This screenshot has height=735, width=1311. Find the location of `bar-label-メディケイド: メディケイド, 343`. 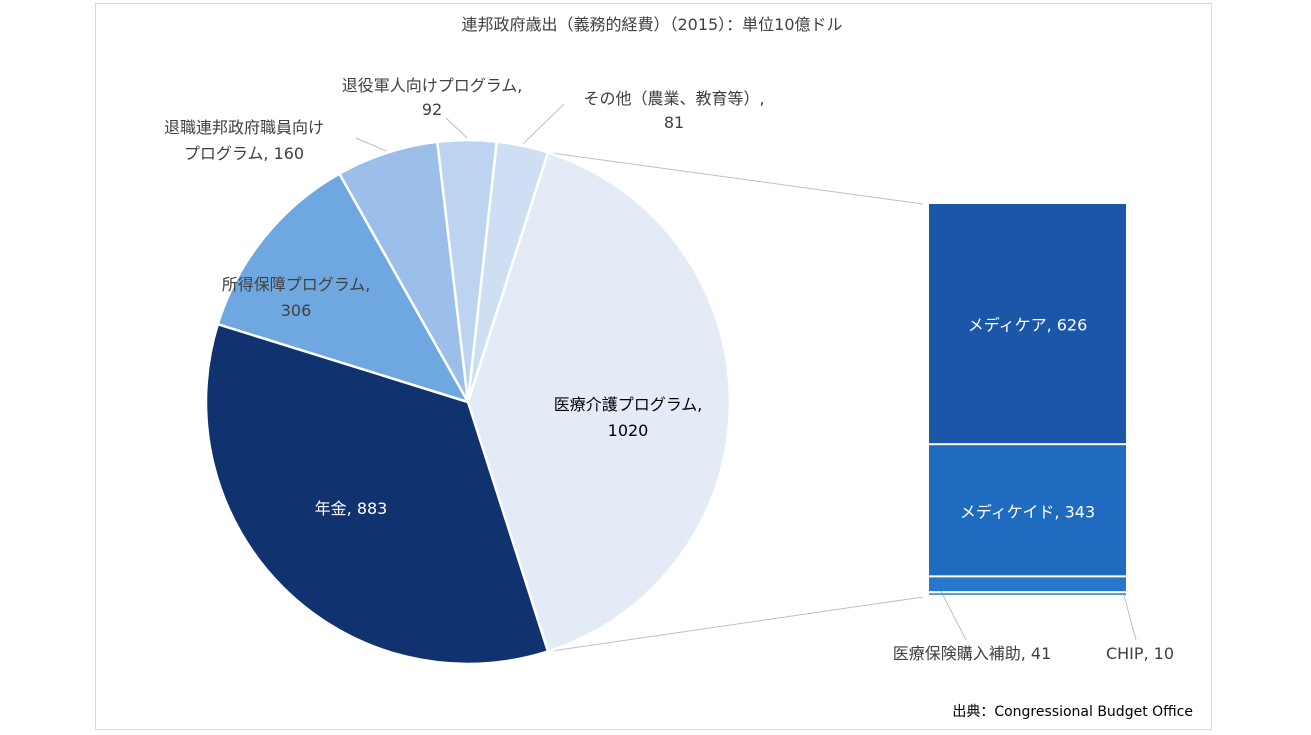

bar-label-メディケイド: メディケイド, 343 is located at coordinates (1027, 511).